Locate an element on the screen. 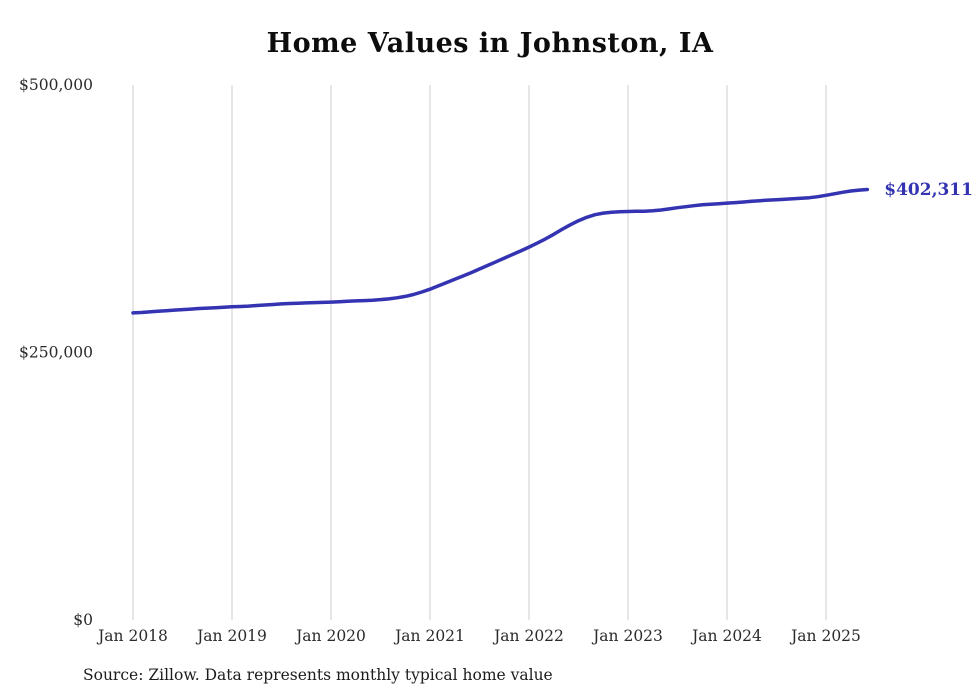 The height and width of the screenshot is (699, 980). y-tick-label: $250,000 is located at coordinates (56, 353).